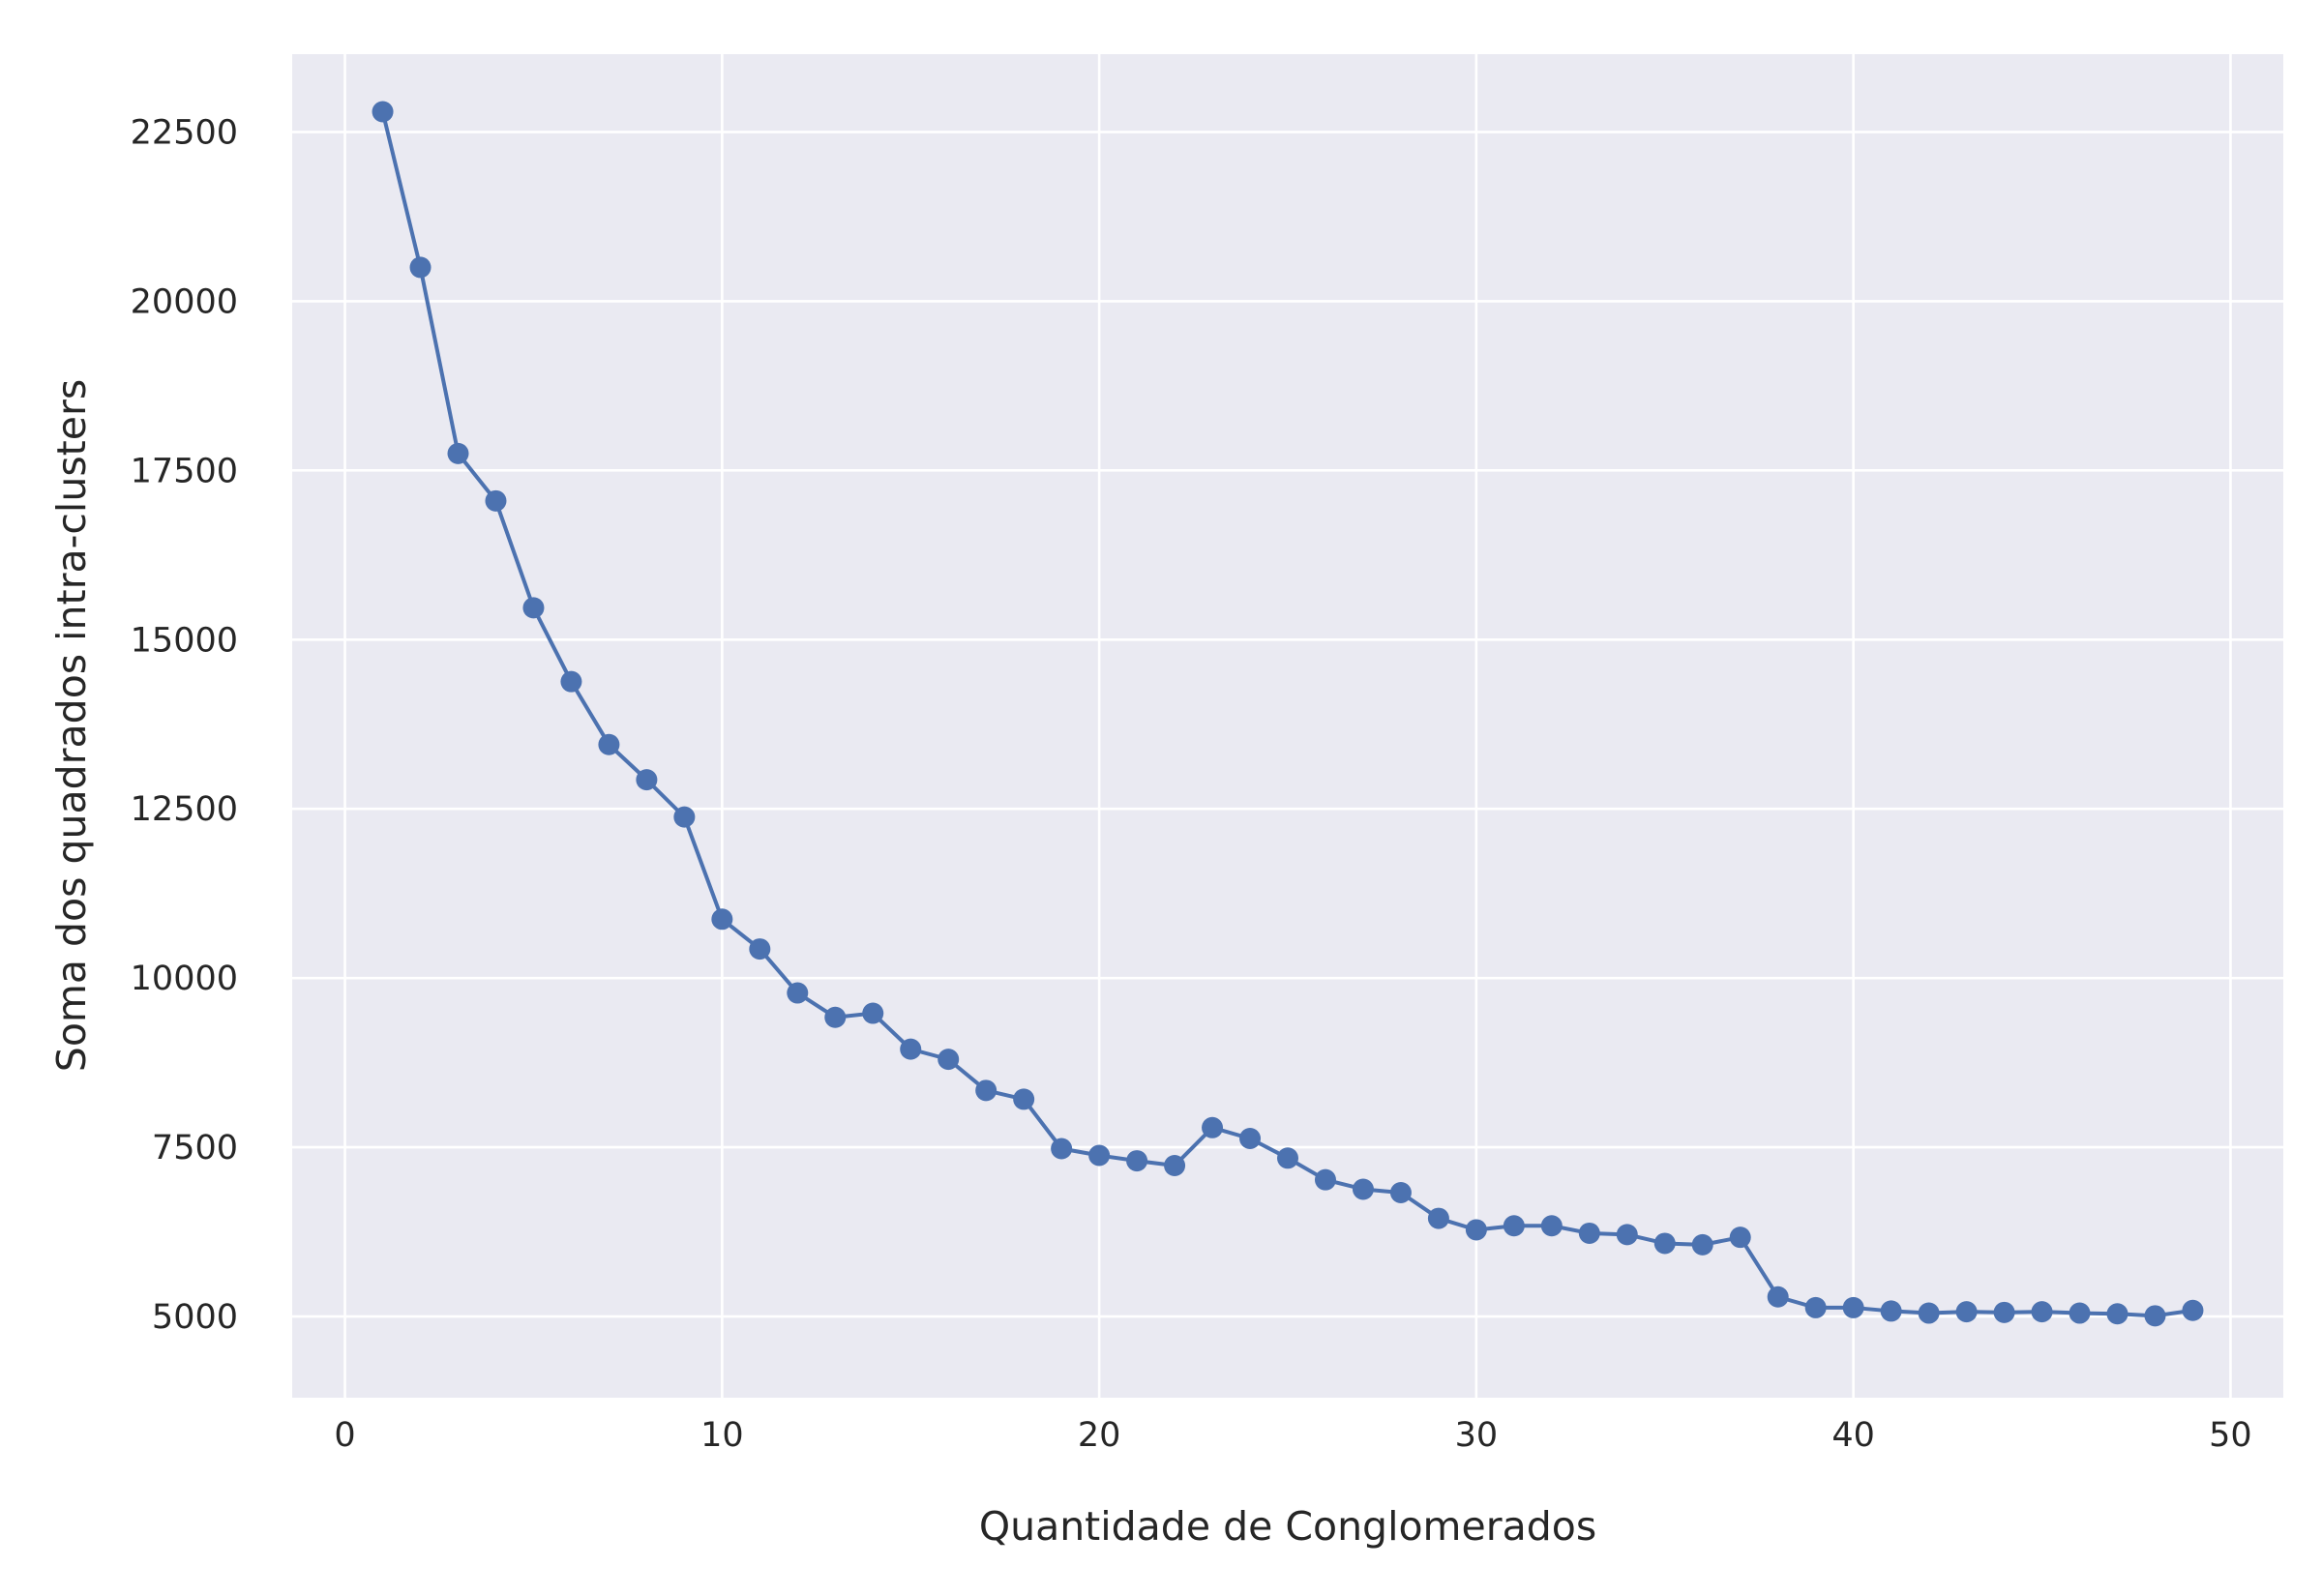  What do you see at coordinates (195, 1148) in the screenshot?
I see `y-tick-label: 7500` at bounding box center [195, 1148].